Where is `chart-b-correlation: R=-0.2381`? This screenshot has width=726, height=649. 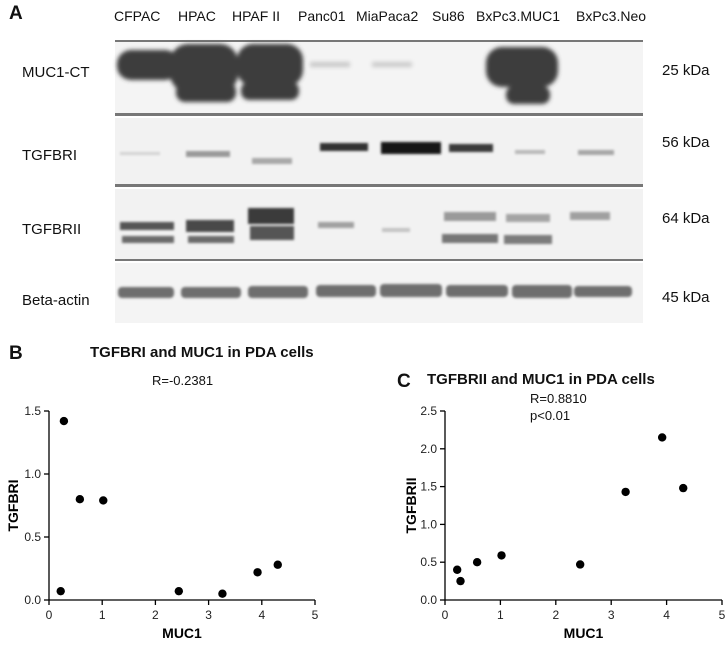
chart-b-correlation: R=-0.2381 is located at coordinates (183, 380).